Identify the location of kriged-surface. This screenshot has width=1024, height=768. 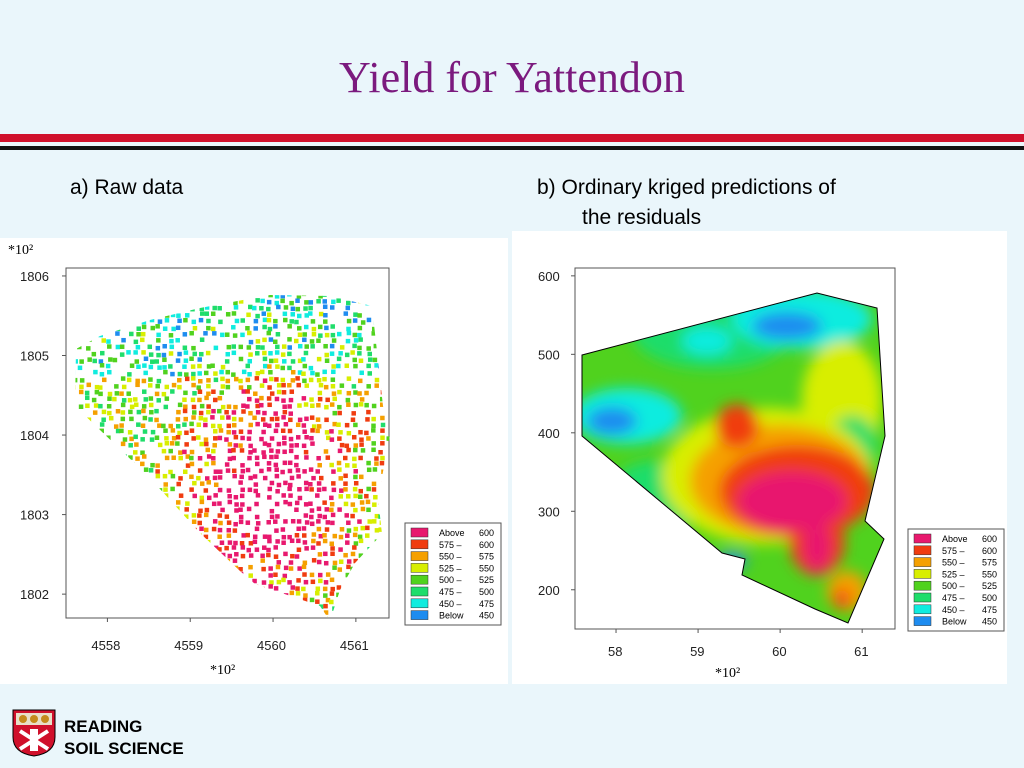
(733, 458).